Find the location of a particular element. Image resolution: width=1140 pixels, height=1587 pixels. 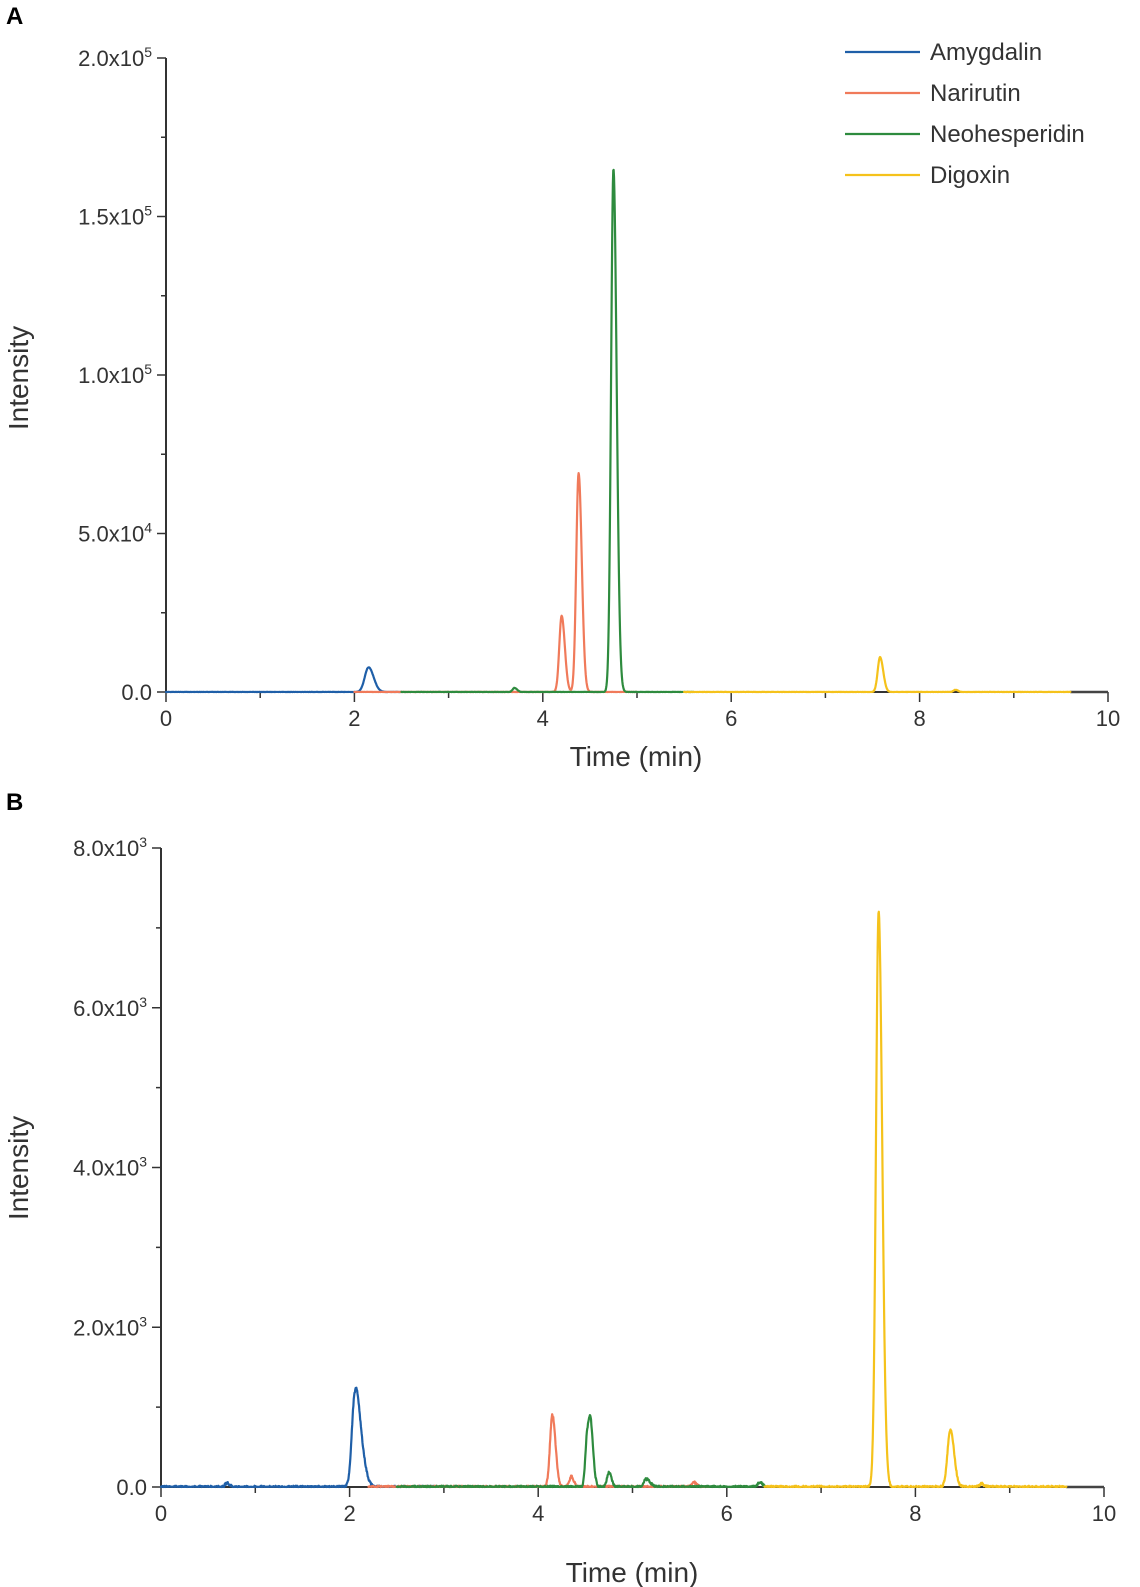

panel-b-y-tick-label: 2.0x10³ is located at coordinates (110, 1326).